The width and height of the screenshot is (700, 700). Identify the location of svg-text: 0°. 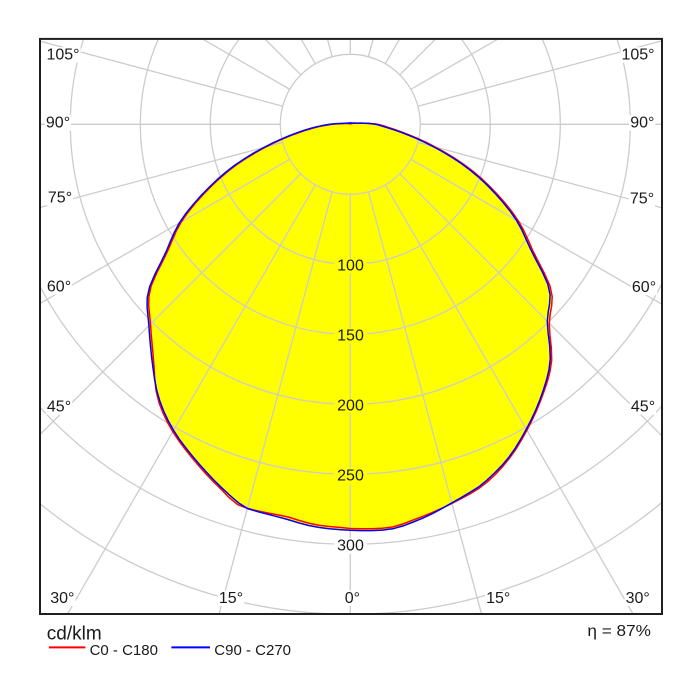
(352, 598).